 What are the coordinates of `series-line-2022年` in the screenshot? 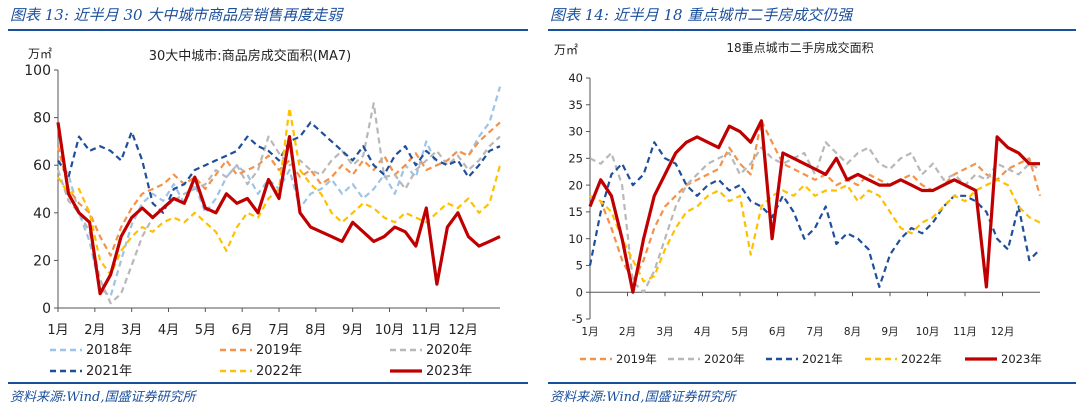 It's located at (815, 230).